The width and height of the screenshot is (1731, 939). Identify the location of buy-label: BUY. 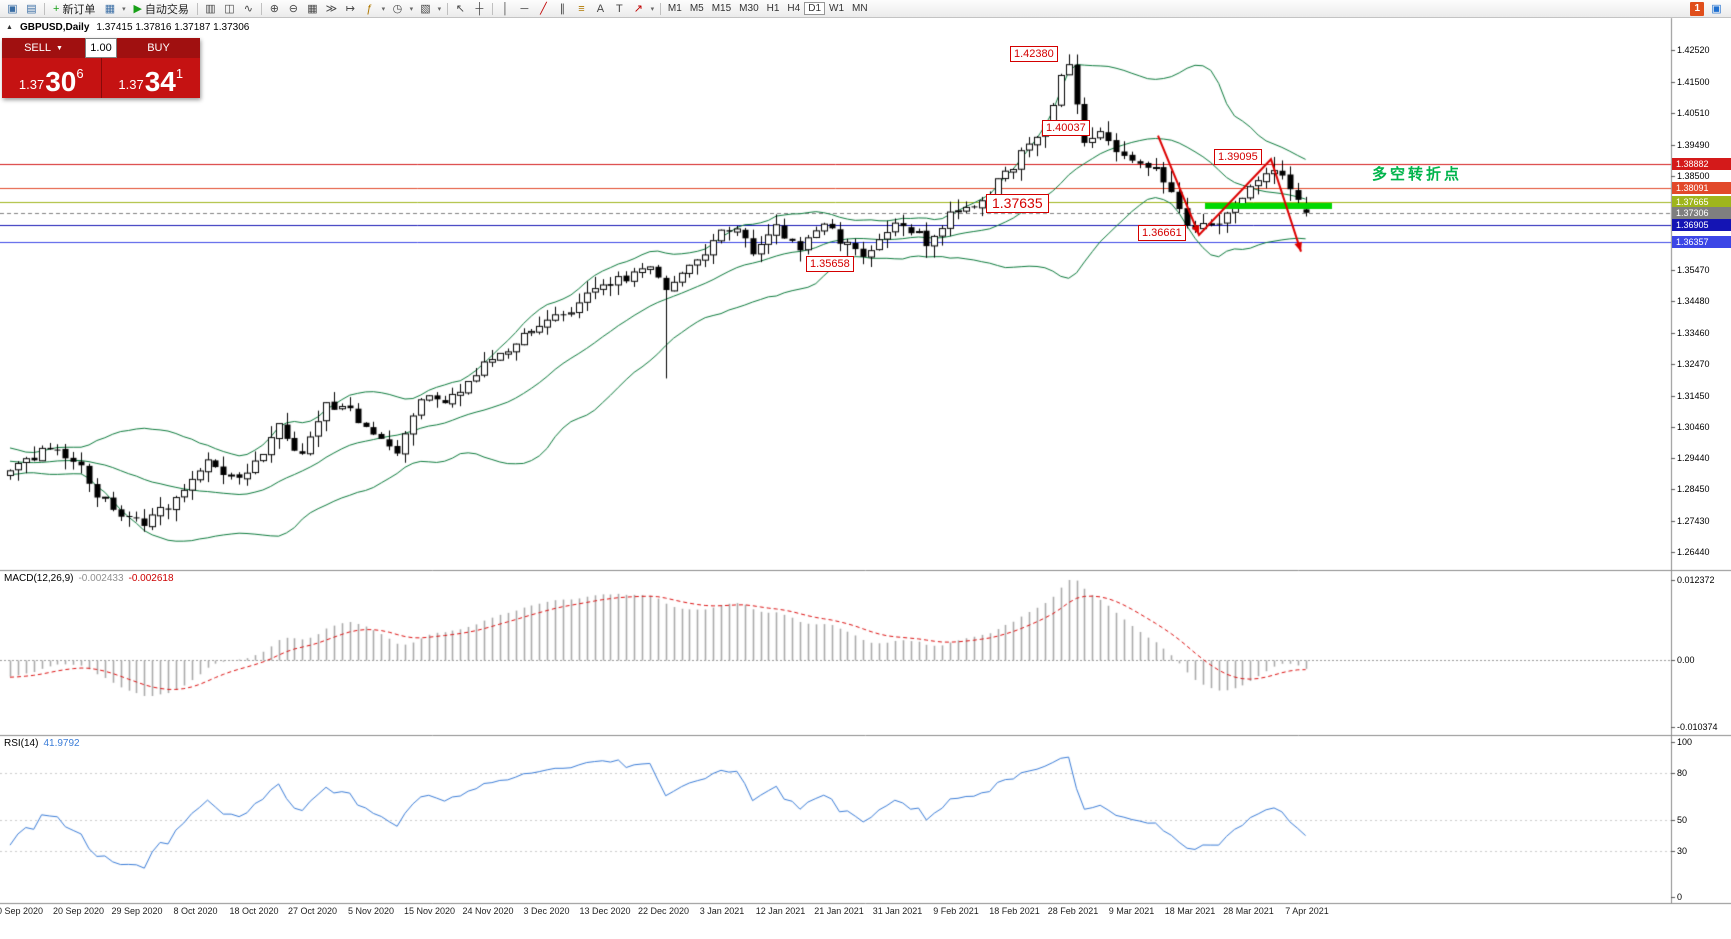
(158, 48).